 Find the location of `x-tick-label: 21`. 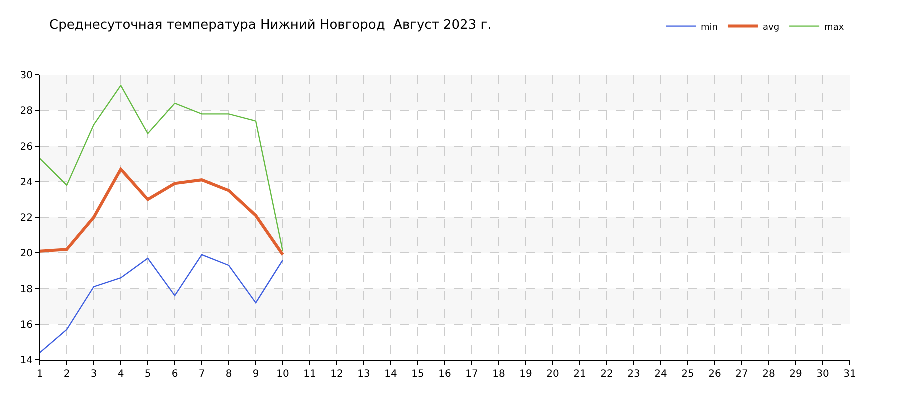

x-tick-label: 21 is located at coordinates (580, 374).